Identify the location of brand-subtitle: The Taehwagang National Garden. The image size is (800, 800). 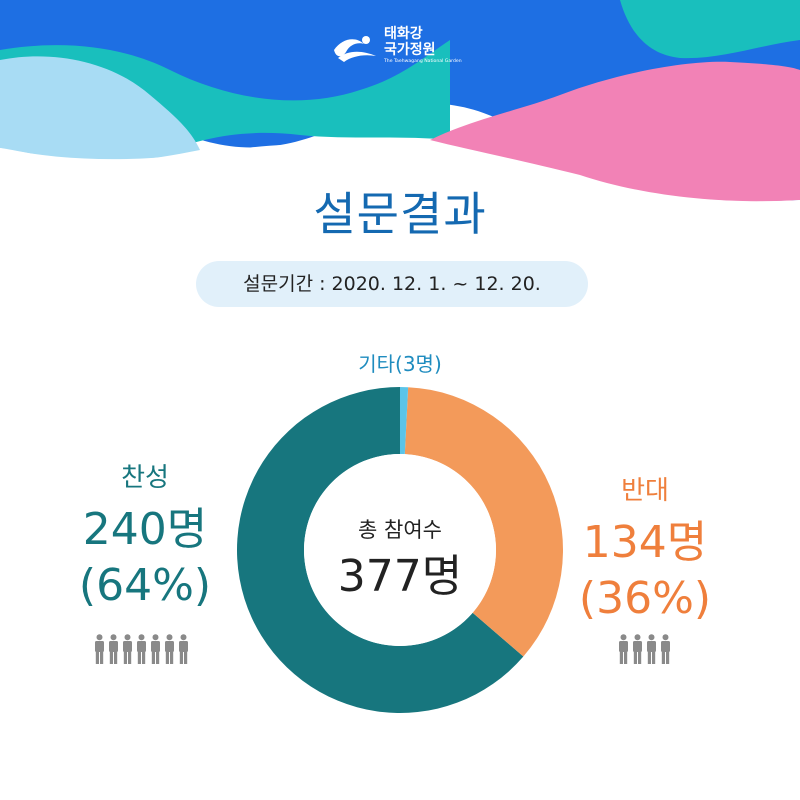
(423, 61).